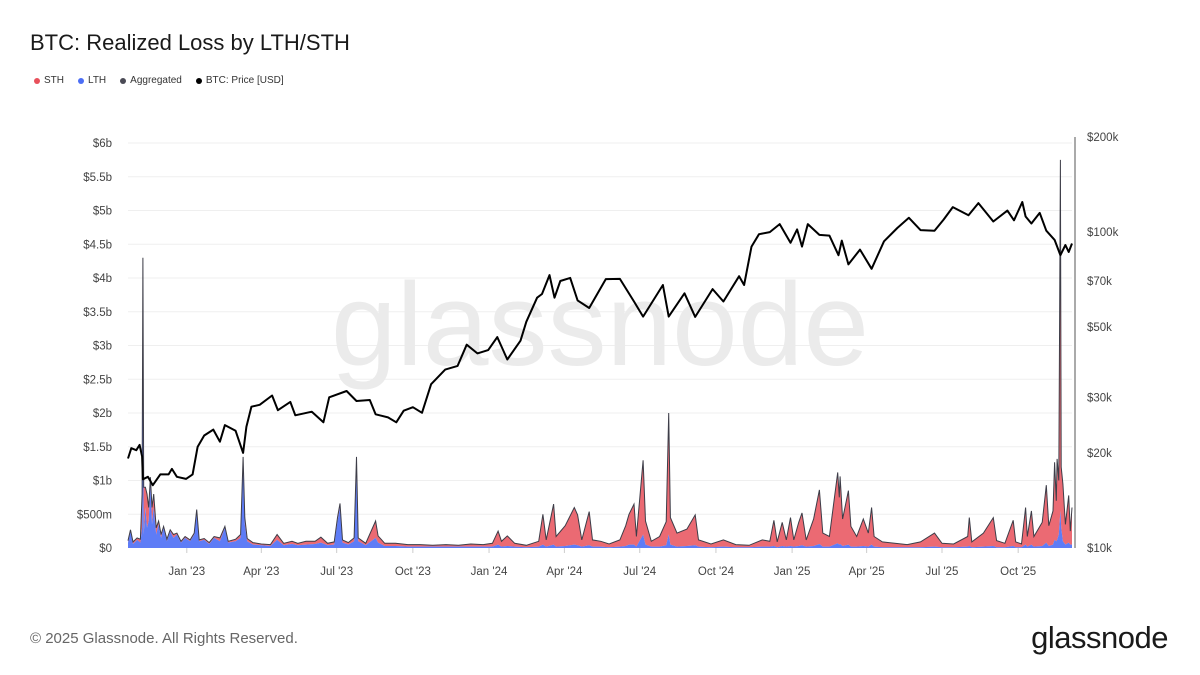 This screenshot has height=675, width=1200. What do you see at coordinates (1103, 233) in the screenshot?
I see `y-right-tick-label: $100k` at bounding box center [1103, 233].